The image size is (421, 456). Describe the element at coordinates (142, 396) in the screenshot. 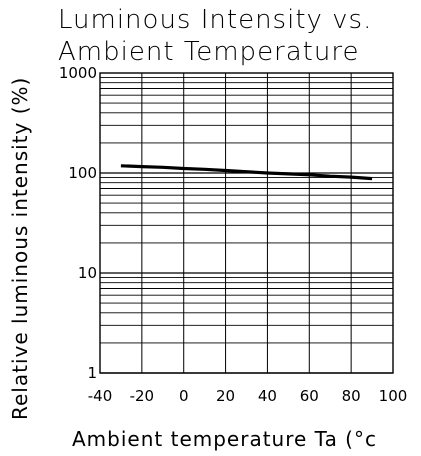

I see `x-tick-label: -20` at that location.